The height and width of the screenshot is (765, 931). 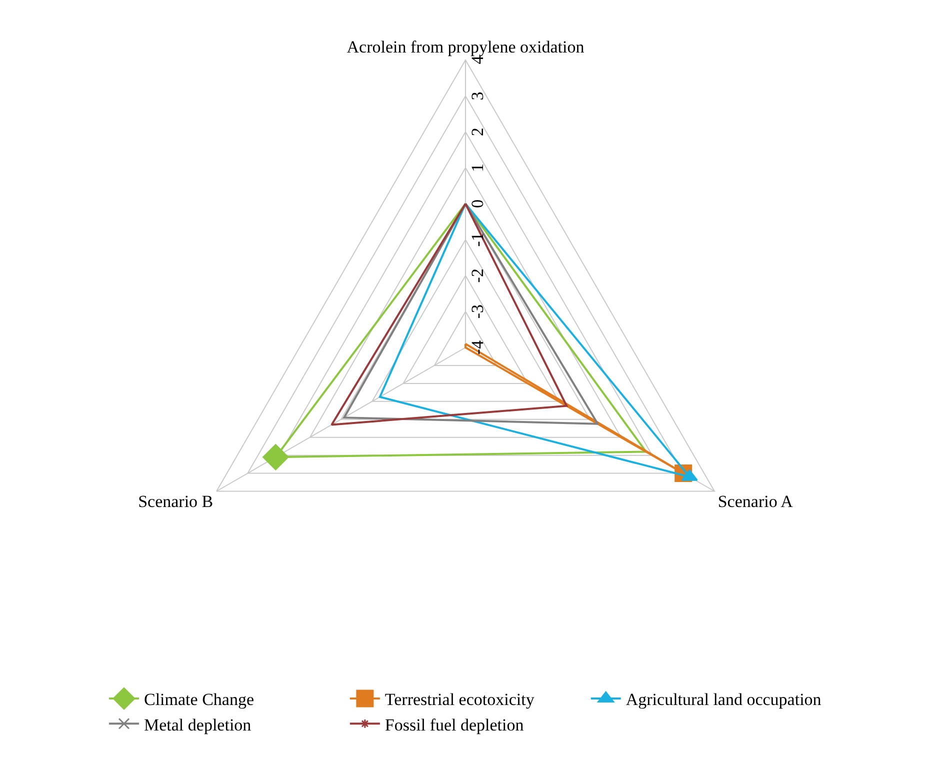 What do you see at coordinates (477, 59) in the screenshot?
I see `y-tick-label: 4` at bounding box center [477, 59].